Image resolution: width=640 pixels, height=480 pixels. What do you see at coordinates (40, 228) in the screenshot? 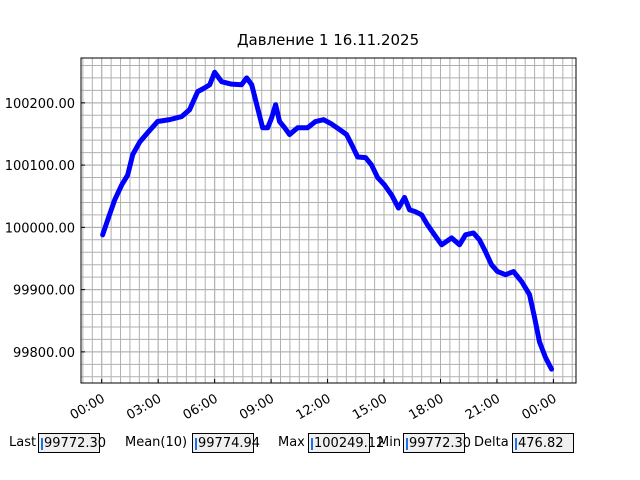
I see `y-tick-label: 100000.00` at bounding box center [40, 228].